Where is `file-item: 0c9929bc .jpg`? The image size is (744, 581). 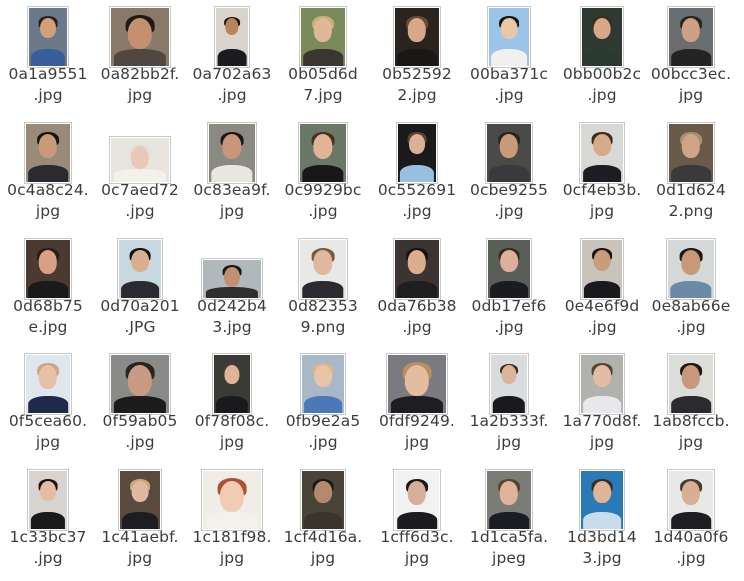
file-item: 0c9929bc .jpg is located at coordinates (323, 174).